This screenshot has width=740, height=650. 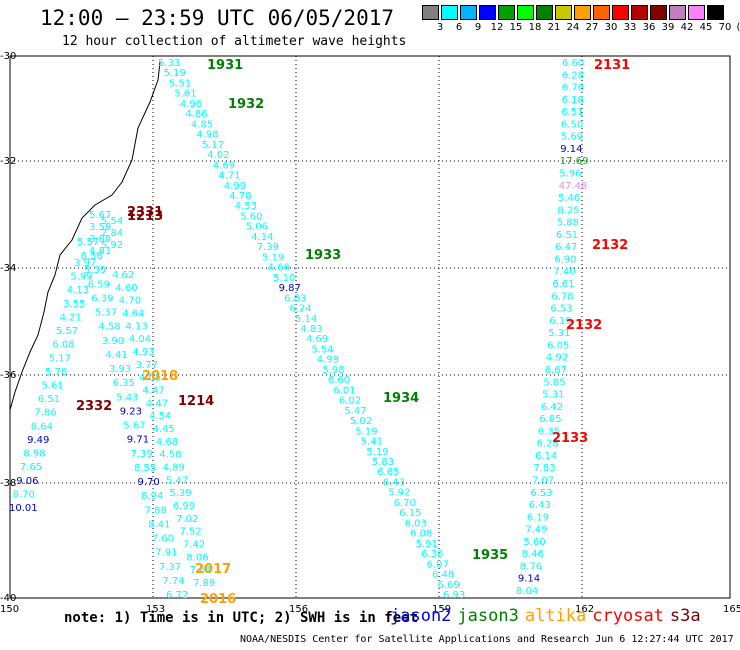 What do you see at coordinates (279, 268) in the screenshot?
I see `wave-height-value: 4.66` at bounding box center [279, 268].